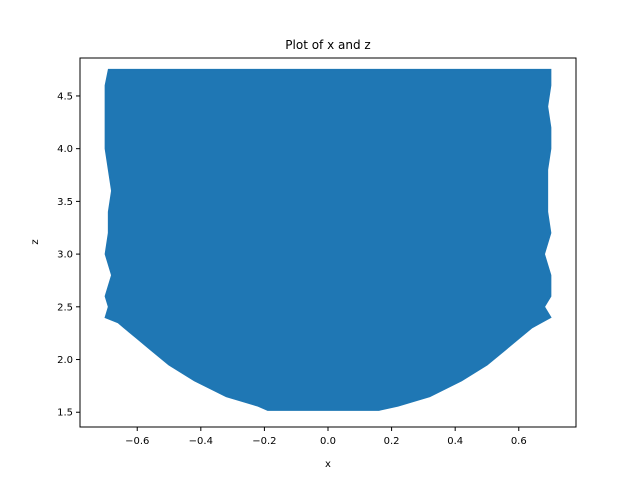  Describe the element at coordinates (328, 464) in the screenshot. I see `x-axis-label: x` at that location.